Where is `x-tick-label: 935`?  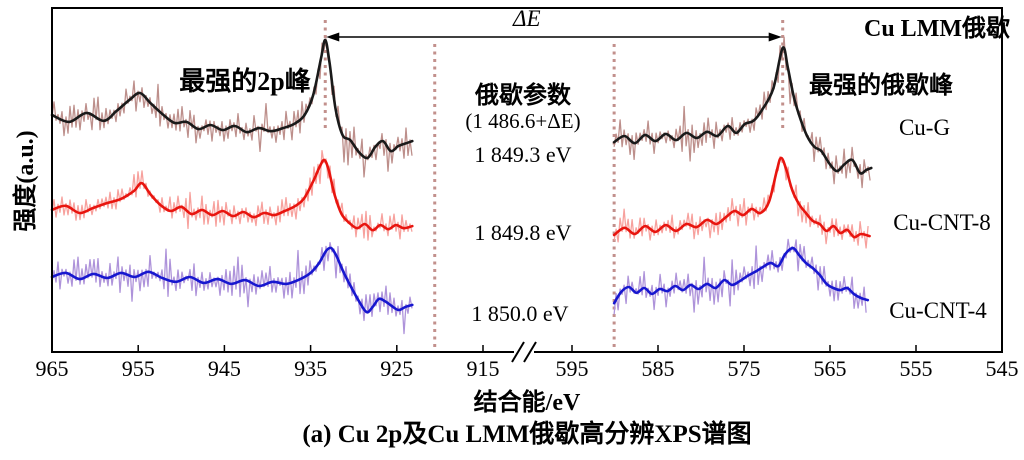 x-tick-label: 935 is located at coordinates (311, 368).